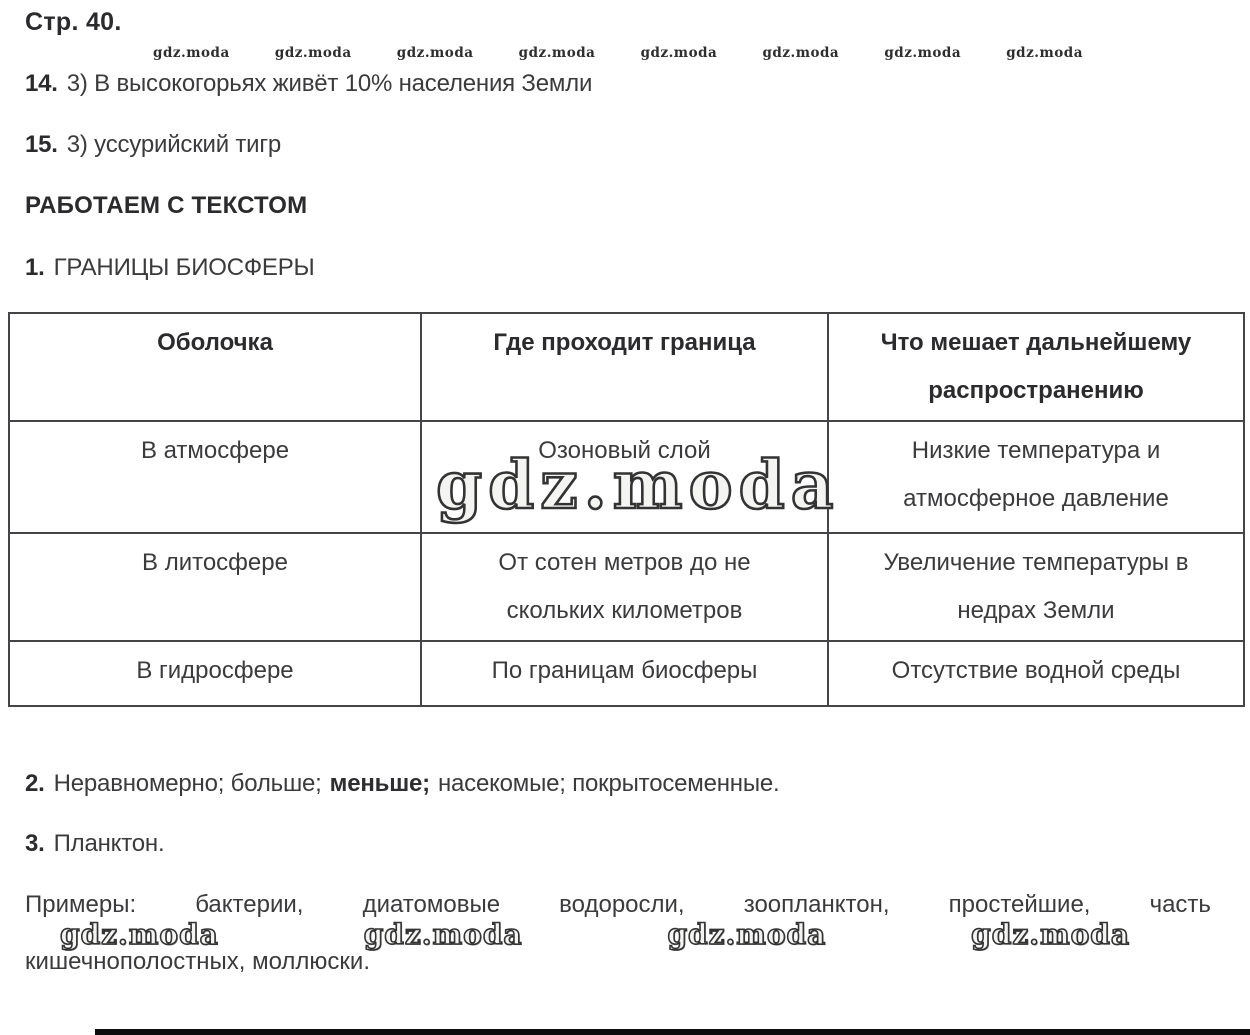  I want to click on task-1-number: 1., so click(35, 267).